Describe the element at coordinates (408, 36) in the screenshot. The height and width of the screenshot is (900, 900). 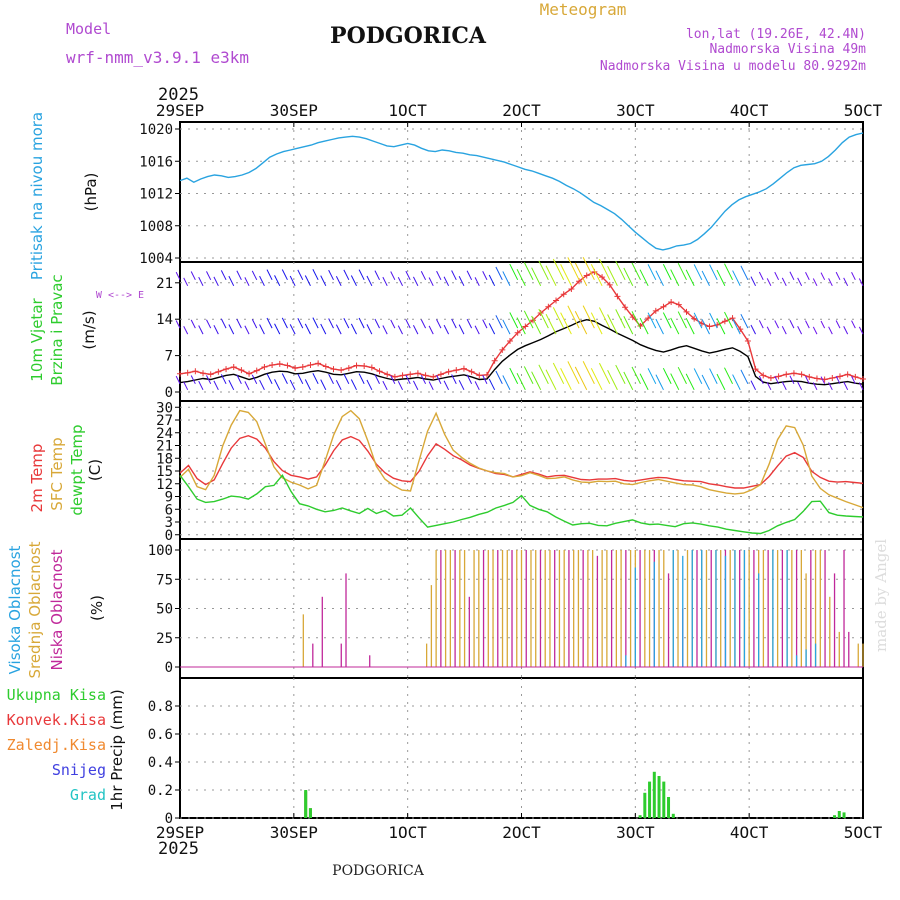
I see `page-title: PODGORICA` at that location.